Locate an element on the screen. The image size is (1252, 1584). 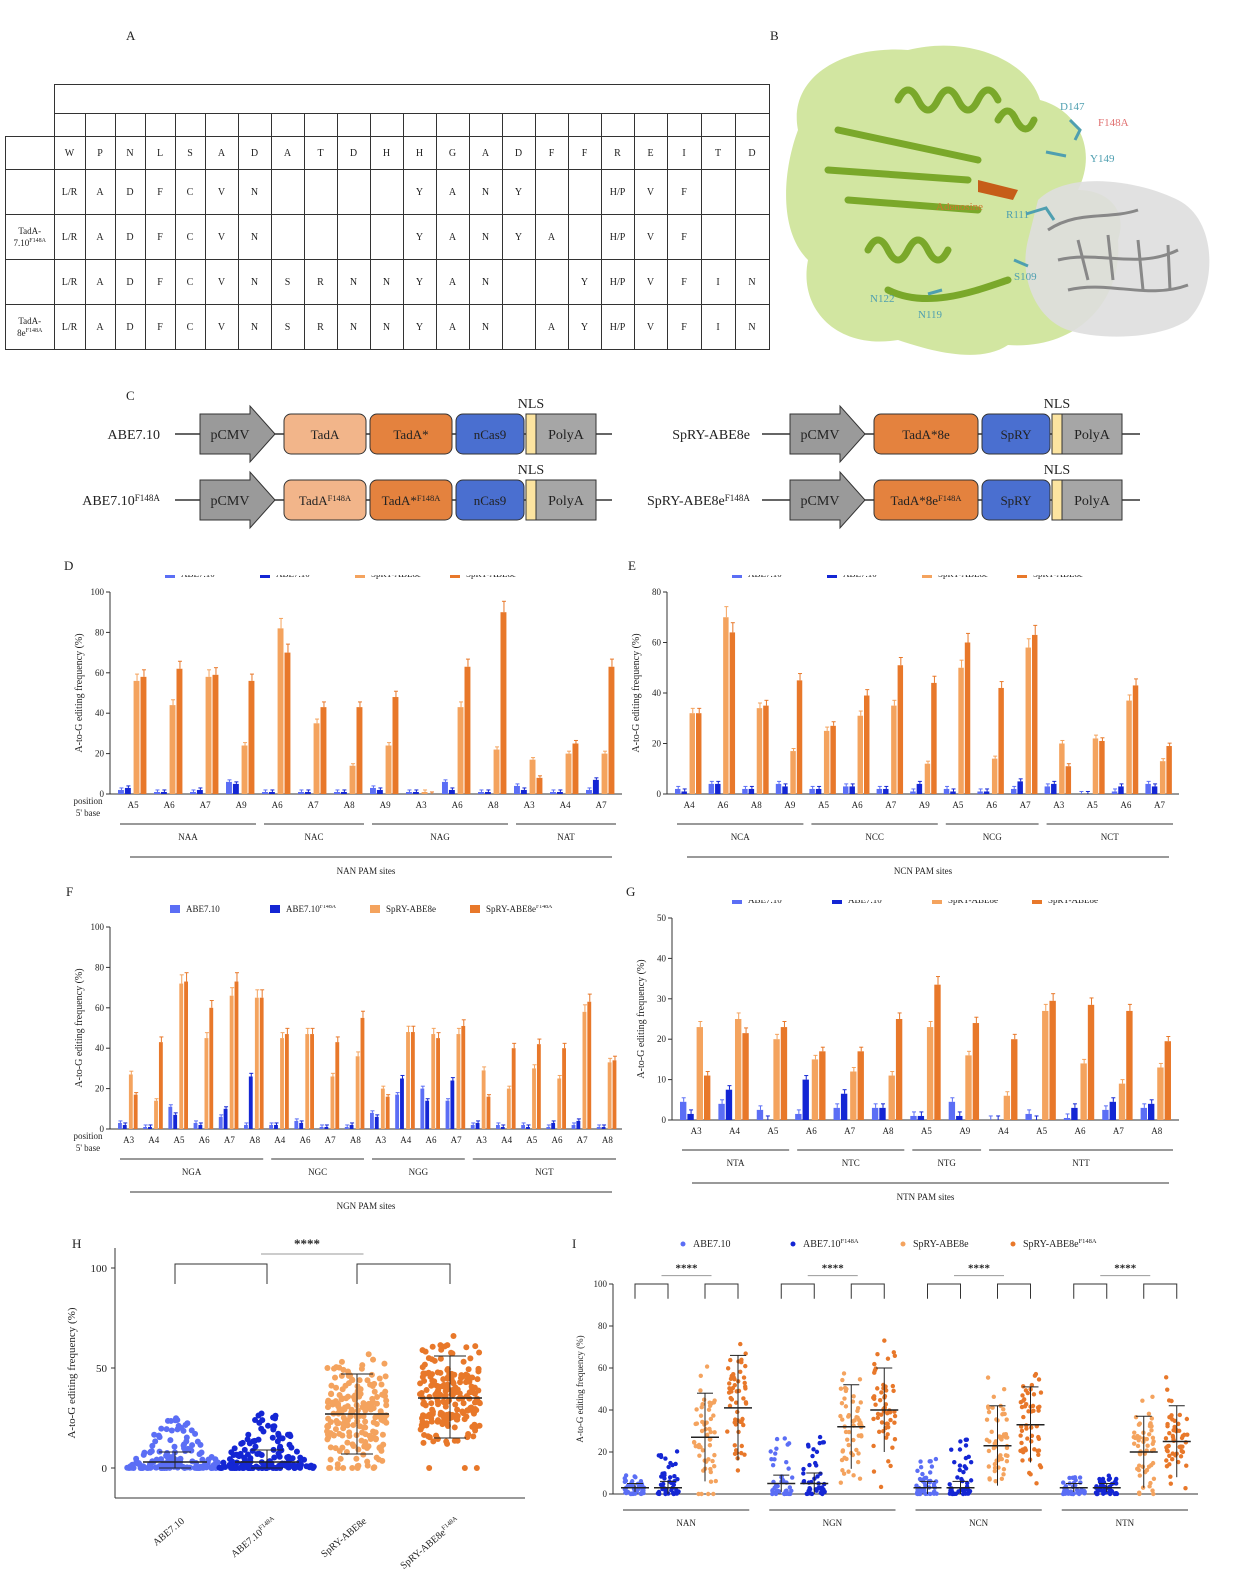
y-tick-label: 20 is located at coordinates (662, 1039).